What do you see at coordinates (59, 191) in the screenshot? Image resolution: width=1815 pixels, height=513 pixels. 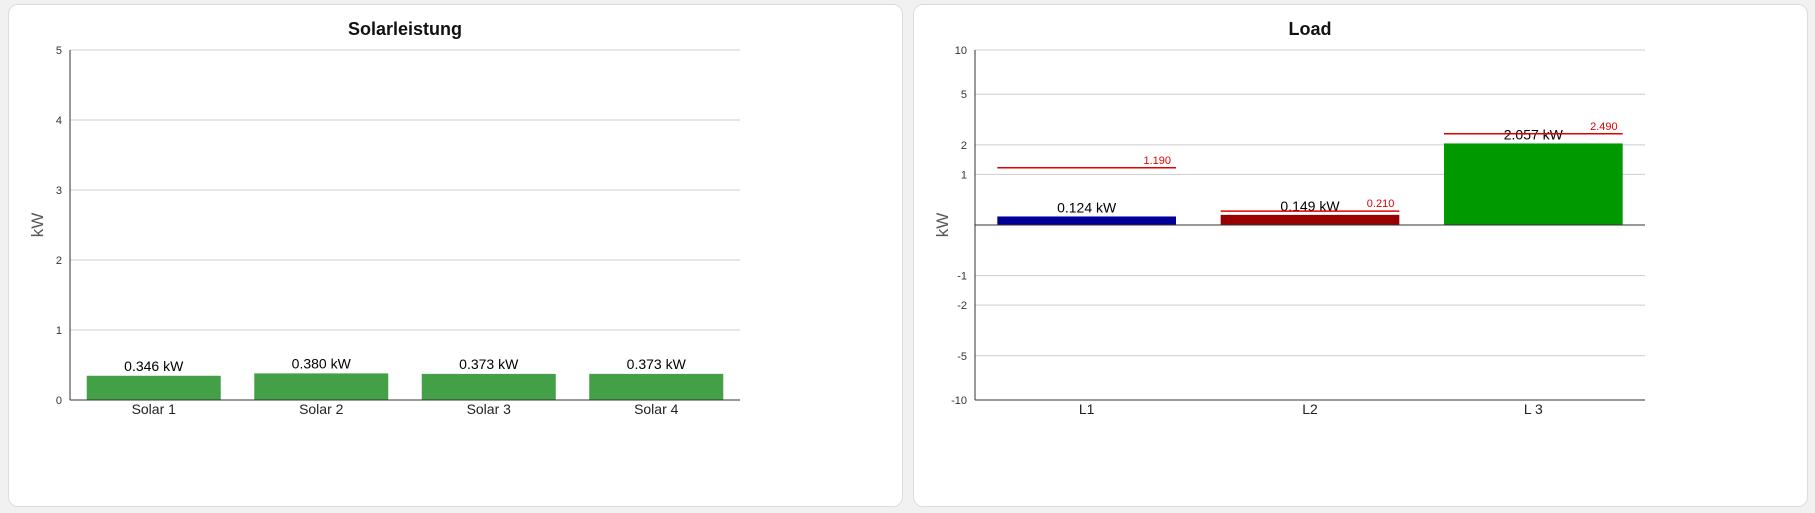 I see `y-tick-label: 3` at bounding box center [59, 191].